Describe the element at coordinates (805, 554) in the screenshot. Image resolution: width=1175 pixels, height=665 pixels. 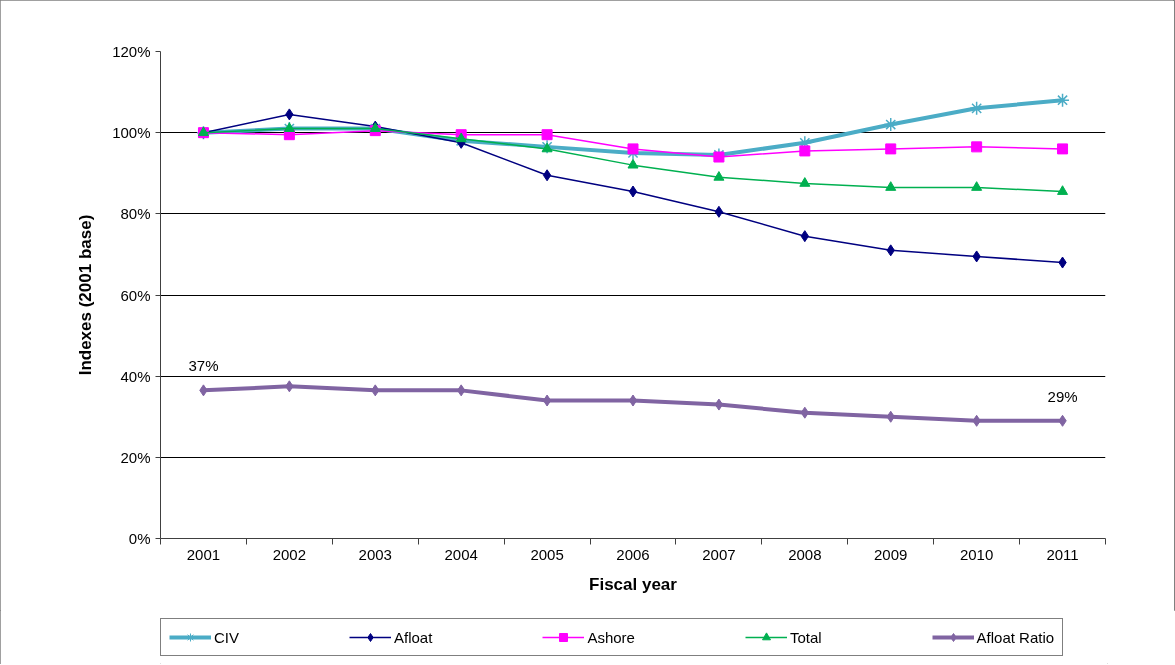
I see `x-tick-label: 2008` at that location.